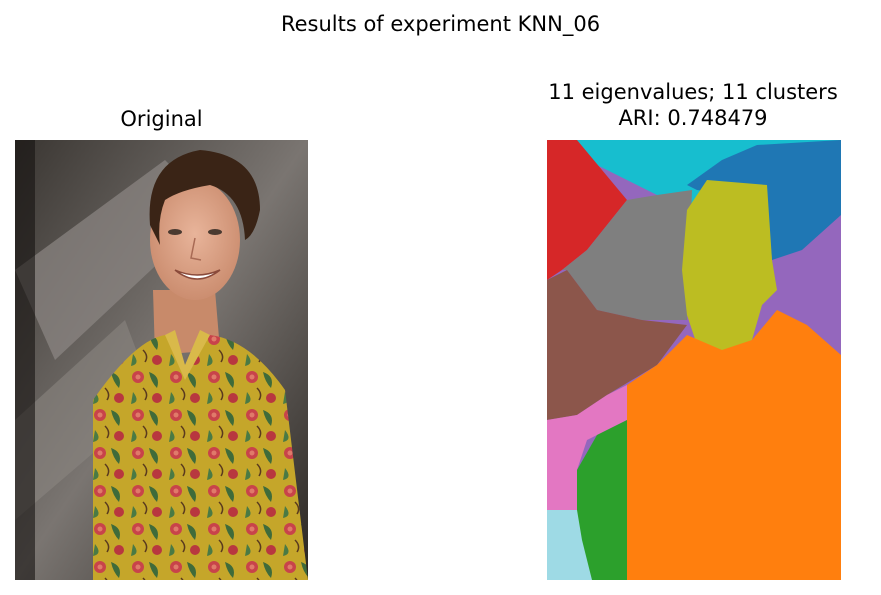 The height and width of the screenshot is (595, 881). I want to click on hair, so click(204, 197).